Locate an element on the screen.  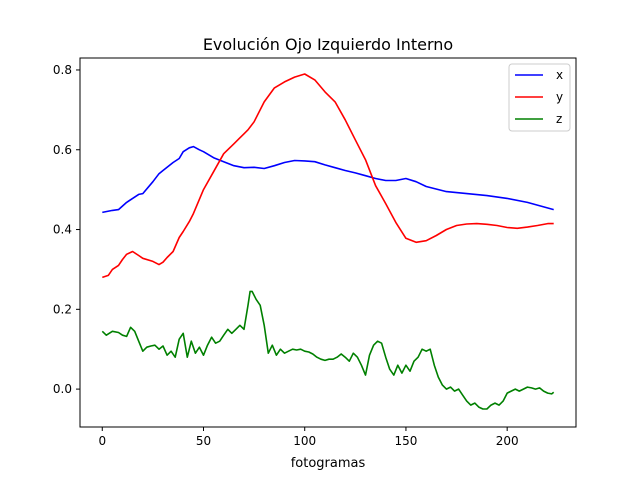
legend-label-y: y is located at coordinates (559, 97).